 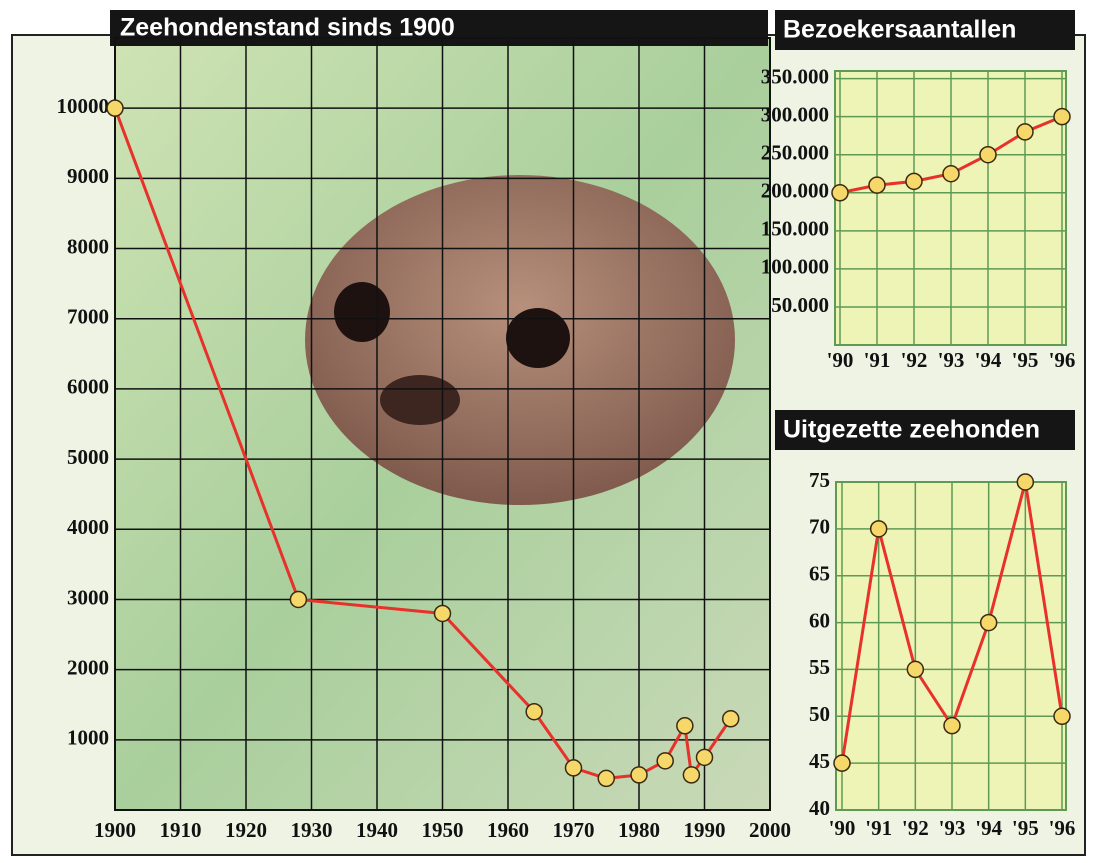 I want to click on y-tick-label: 50.000, so click(x=800, y=305).